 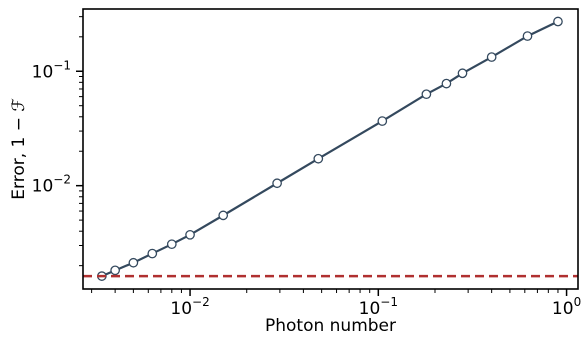 What do you see at coordinates (378, 307) in the screenshot?
I see `x-tick-label: 10⁻¹` at bounding box center [378, 307].